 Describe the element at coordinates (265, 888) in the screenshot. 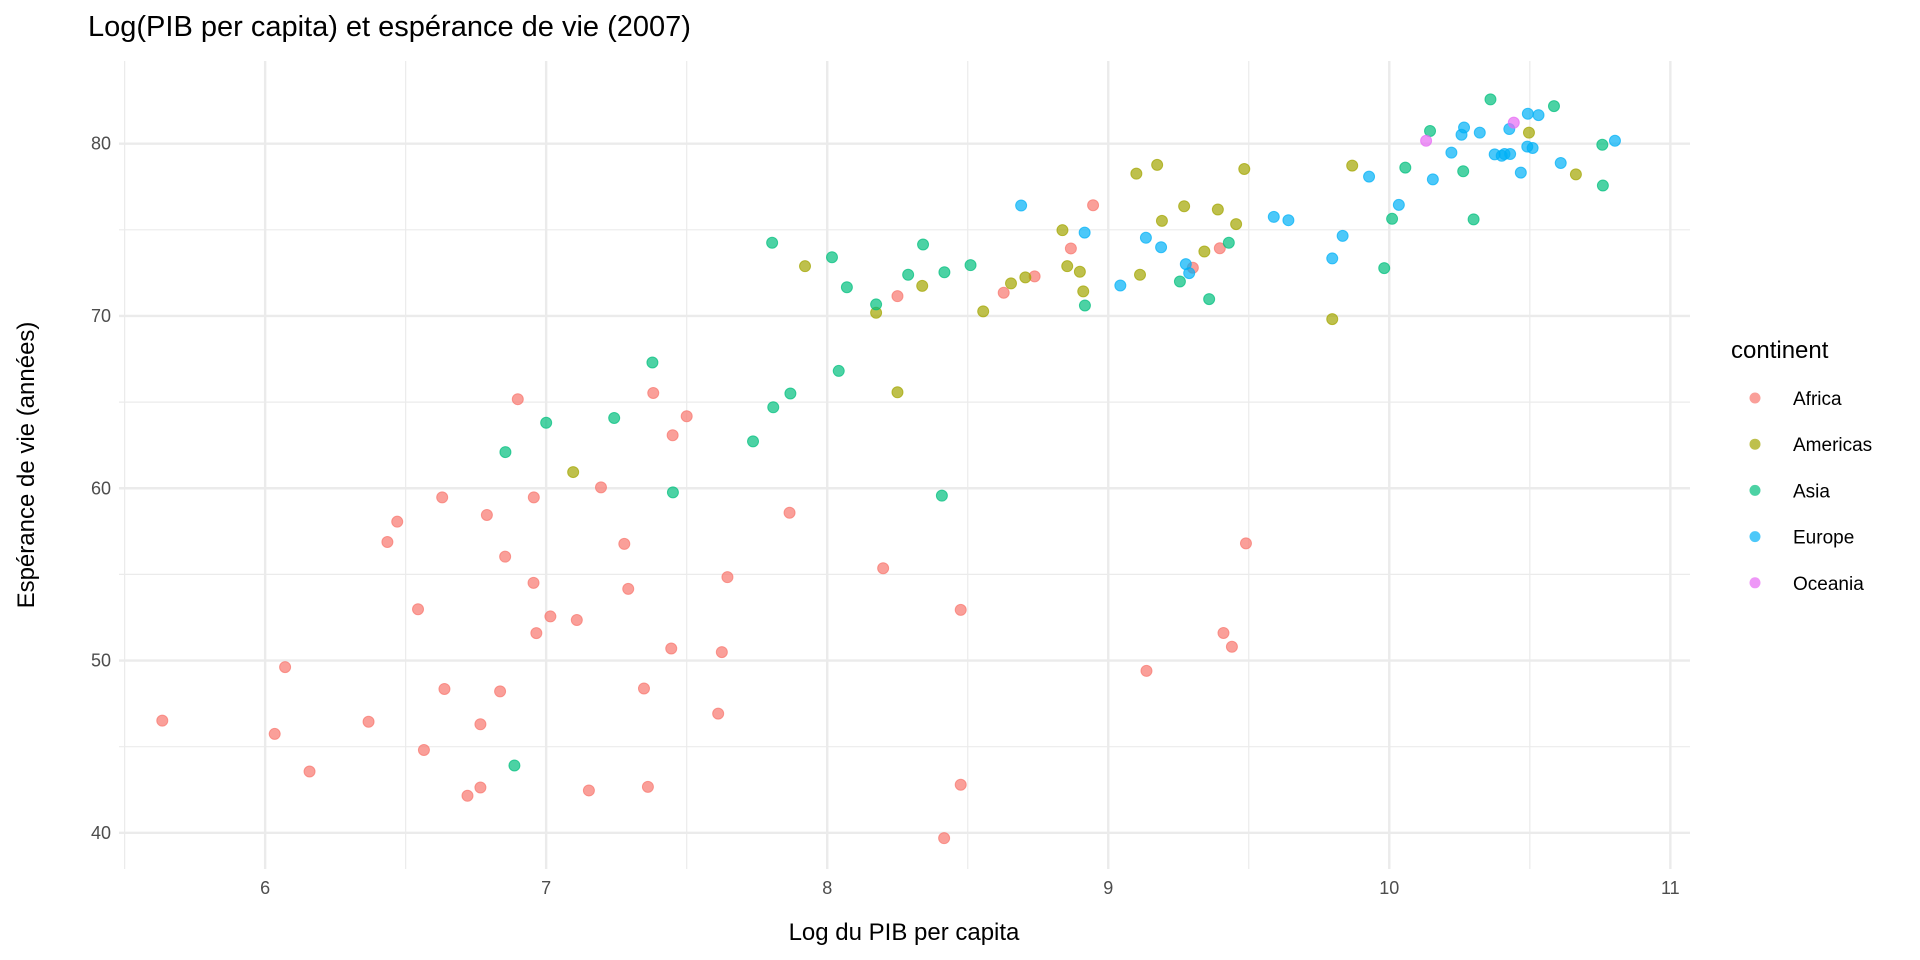

I see `x-tick-label: 6` at that location.